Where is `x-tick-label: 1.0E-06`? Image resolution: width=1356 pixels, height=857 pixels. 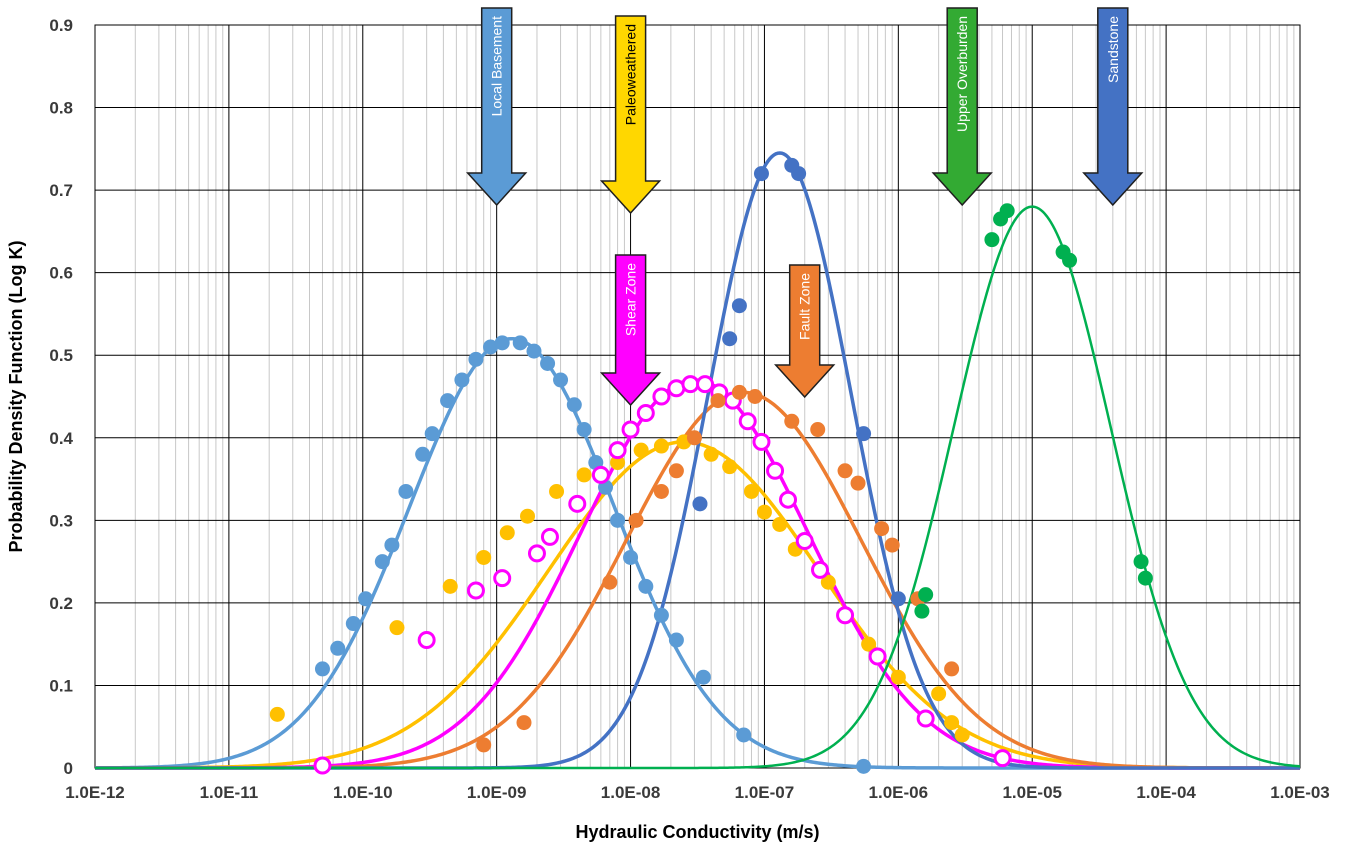 x-tick-label: 1.0E-06 is located at coordinates (899, 792).